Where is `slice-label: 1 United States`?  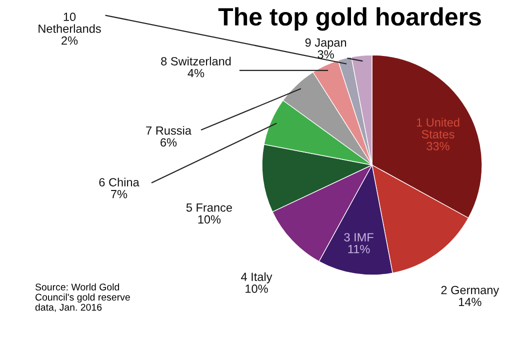 slice-label: 1 United States is located at coordinates (438, 128).